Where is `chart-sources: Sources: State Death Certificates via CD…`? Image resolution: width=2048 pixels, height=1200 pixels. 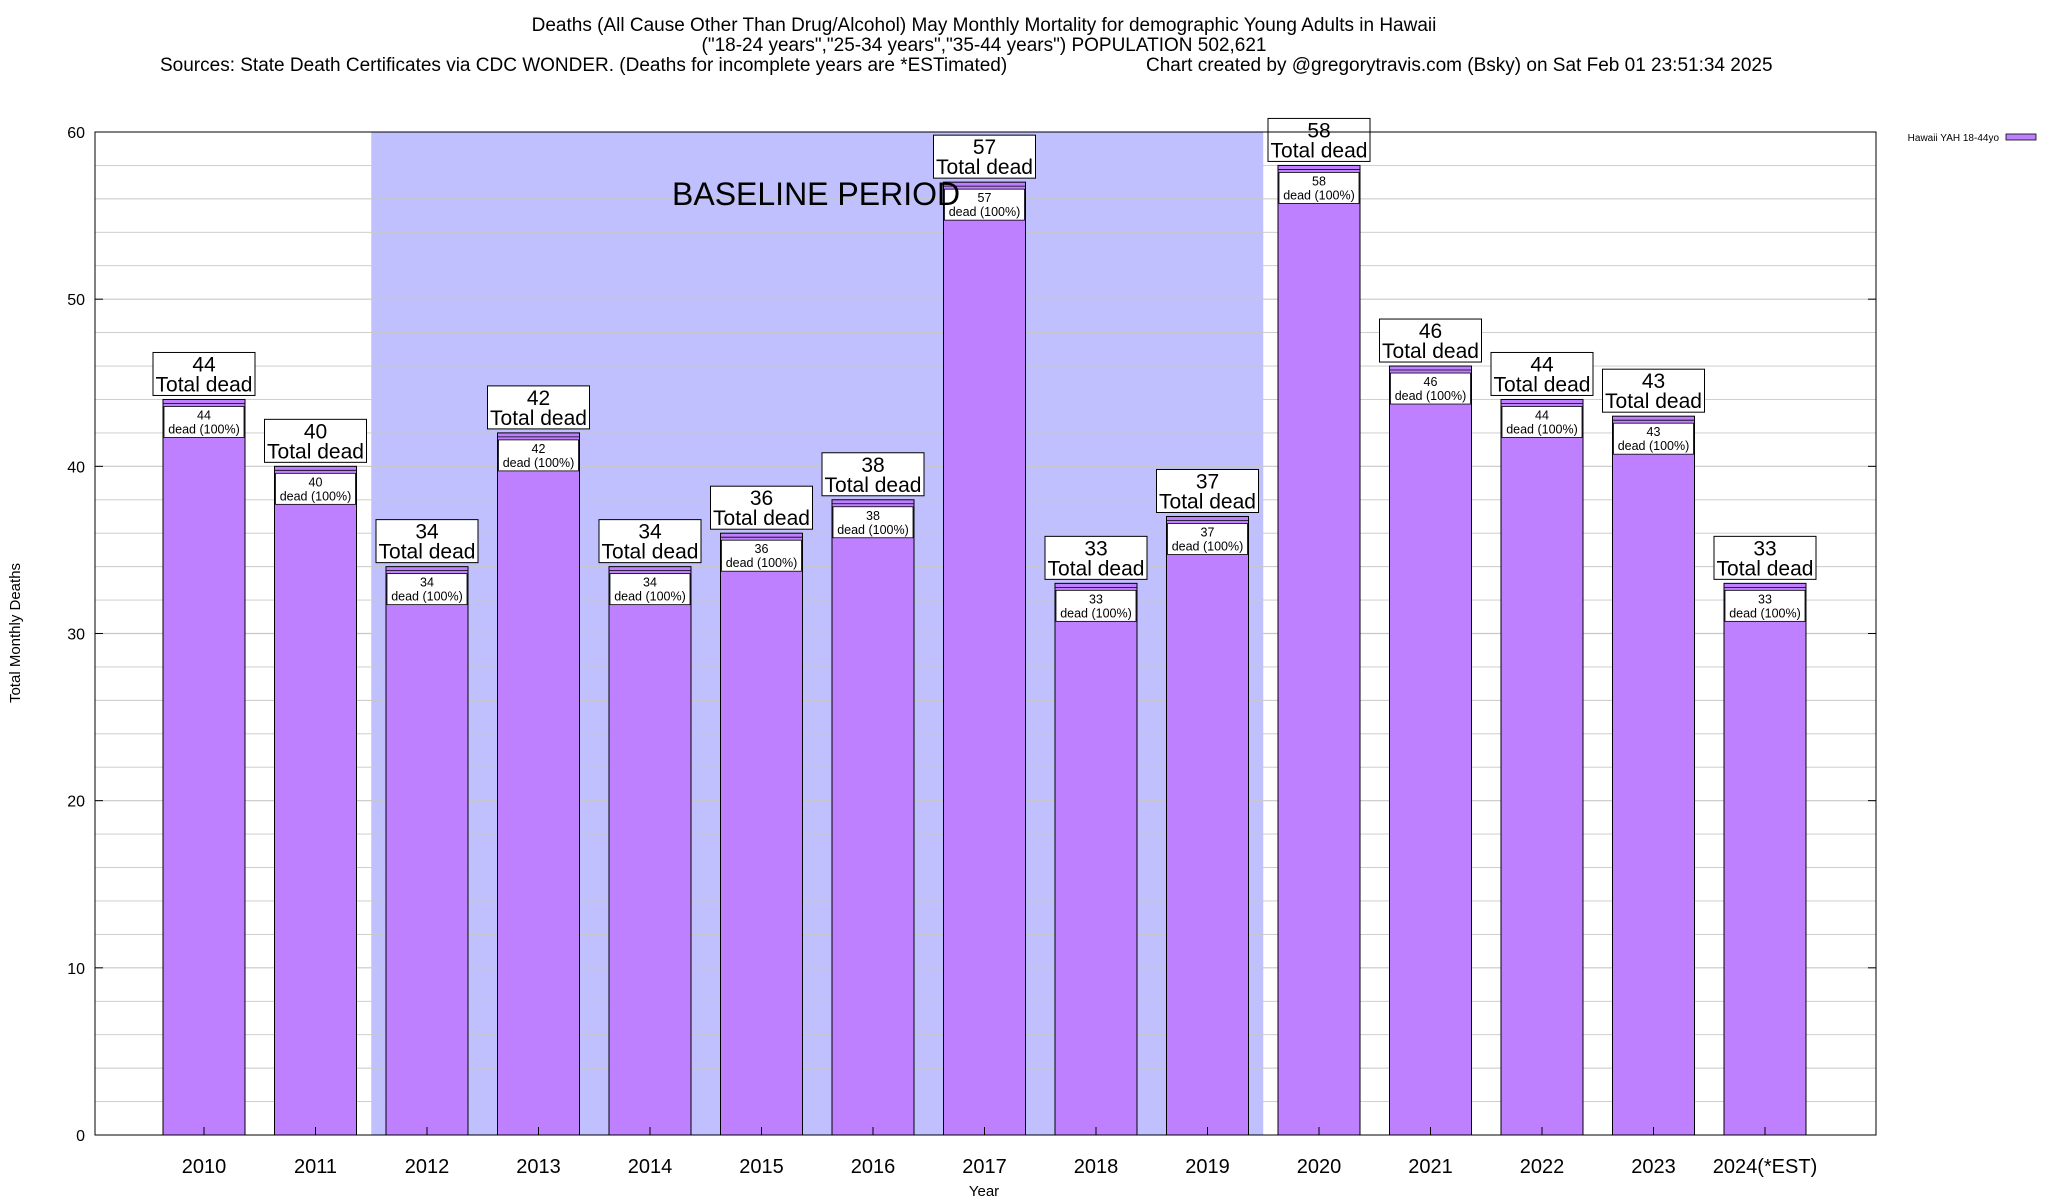
chart-sources: Sources: State Death Certificates via CD… is located at coordinates (583, 65).